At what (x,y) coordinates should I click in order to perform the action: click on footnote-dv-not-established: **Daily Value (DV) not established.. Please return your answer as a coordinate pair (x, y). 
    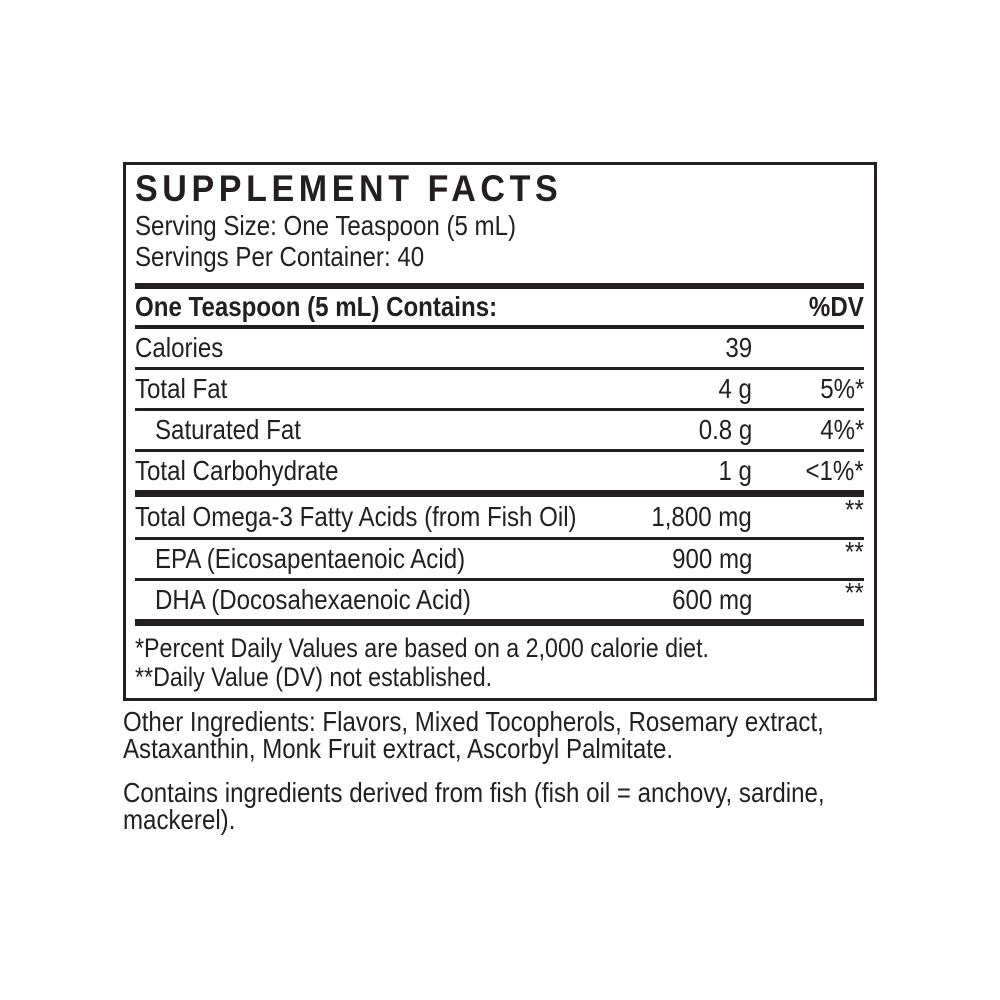
    Looking at the image, I should click on (314, 677).